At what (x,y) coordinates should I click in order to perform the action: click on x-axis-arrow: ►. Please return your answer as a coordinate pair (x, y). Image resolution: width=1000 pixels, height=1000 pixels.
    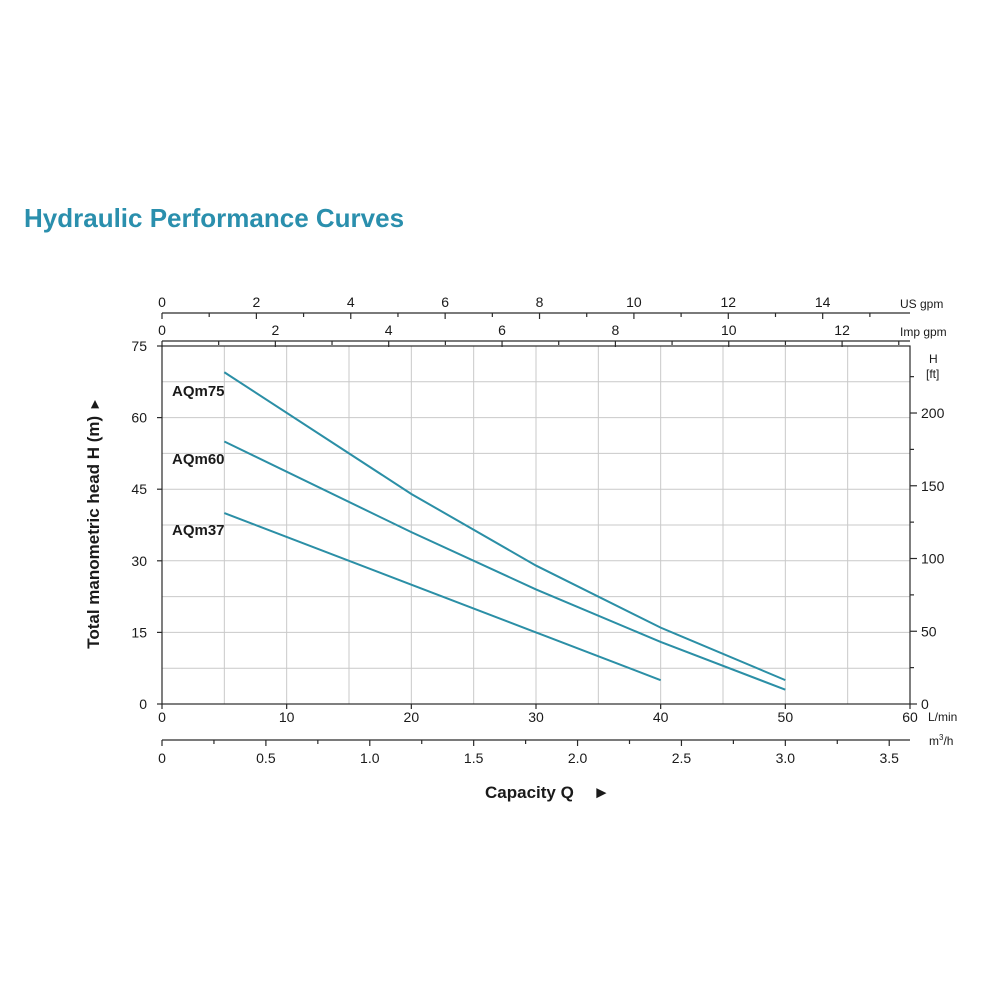
    Looking at the image, I should click on (601, 792).